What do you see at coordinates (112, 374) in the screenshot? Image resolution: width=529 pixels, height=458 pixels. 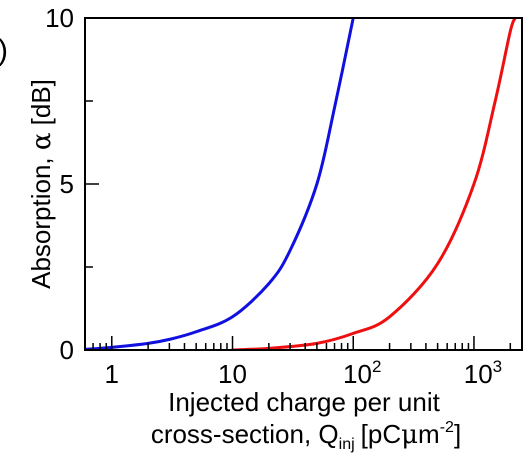 I see `x-tick-label-0: 1` at bounding box center [112, 374].